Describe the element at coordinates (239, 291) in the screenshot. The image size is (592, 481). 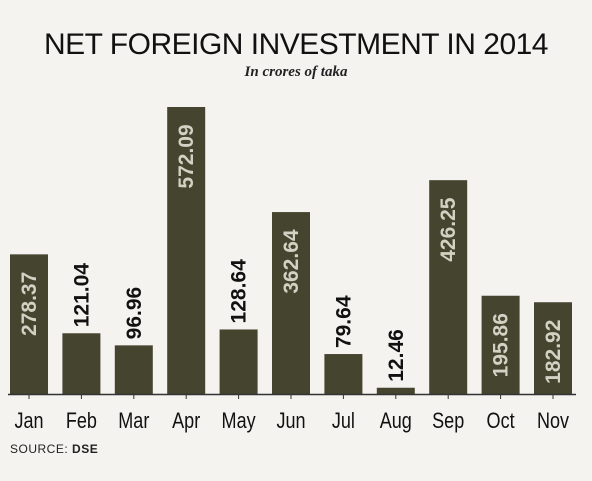
I see `value-label-may: 128.64` at that location.